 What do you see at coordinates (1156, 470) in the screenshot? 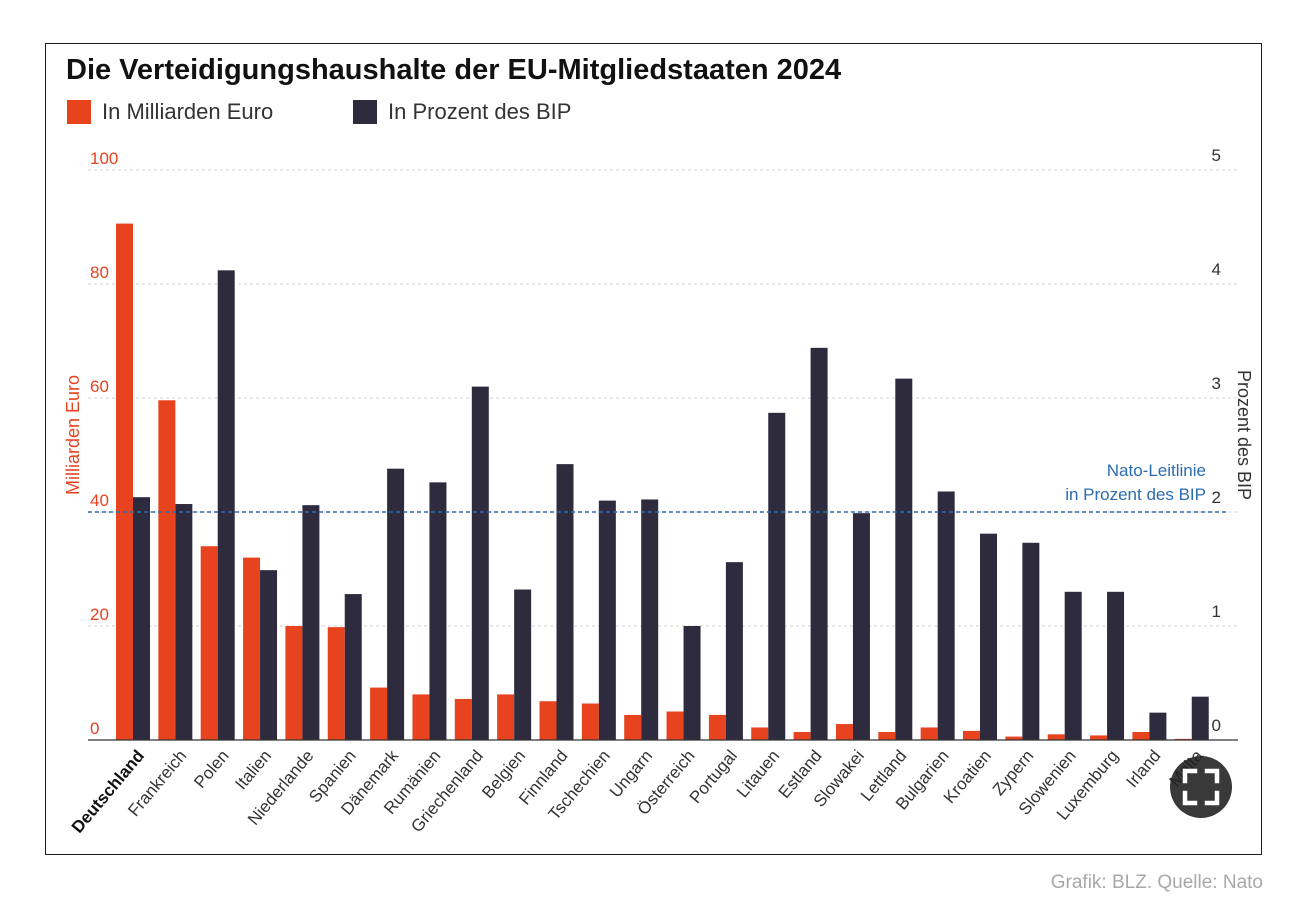
I see `nato-label-line1: Nato-Leitlinie` at bounding box center [1156, 470].